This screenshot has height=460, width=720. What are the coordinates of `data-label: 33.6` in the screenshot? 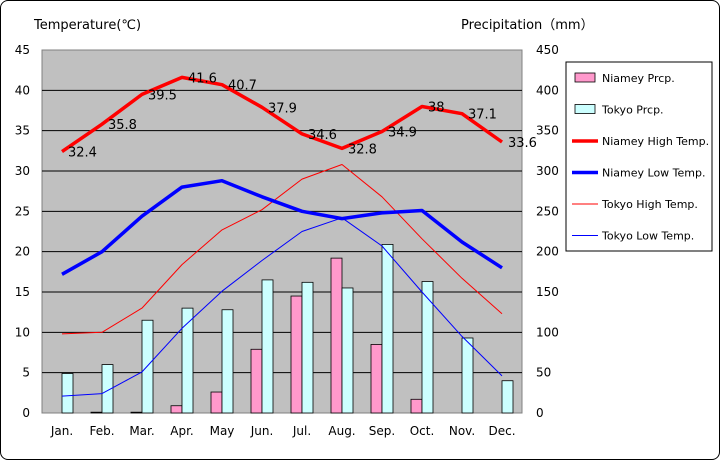 It's located at (522, 143).